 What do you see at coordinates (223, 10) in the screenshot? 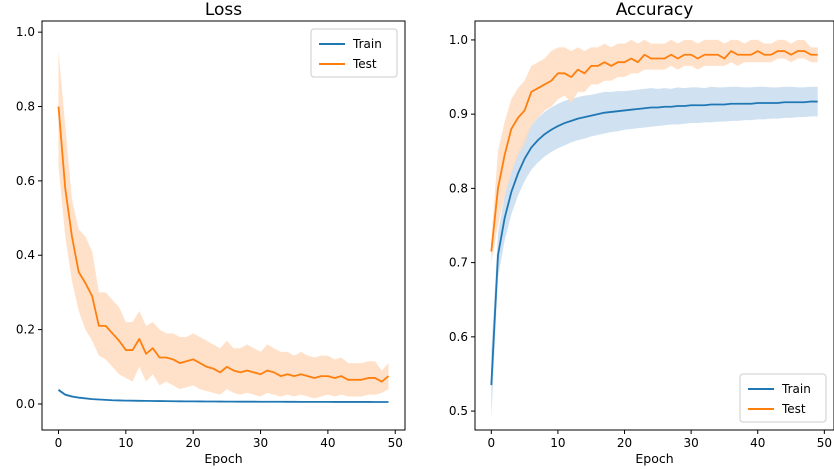
I see `chart-title: Loss` at bounding box center [223, 10].